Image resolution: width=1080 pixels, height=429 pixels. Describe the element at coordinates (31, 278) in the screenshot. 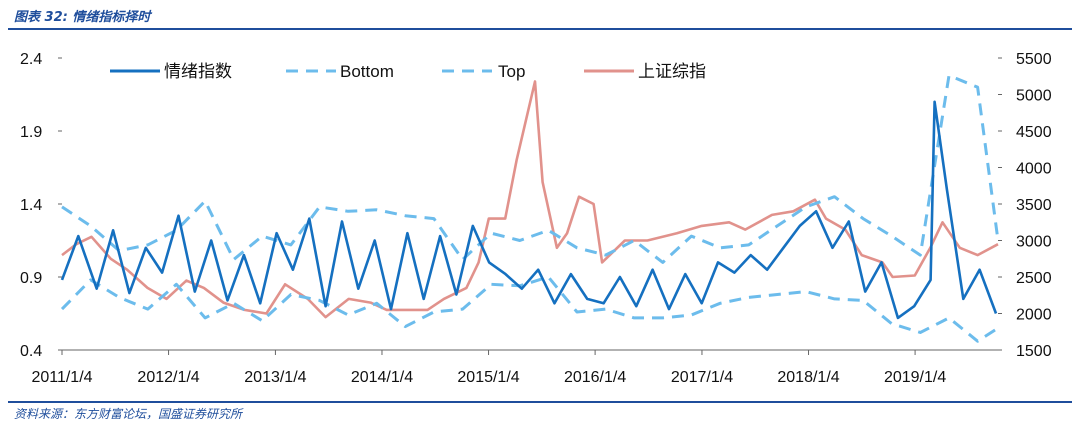

I see `y-left-tick-label: 0.9` at that location.